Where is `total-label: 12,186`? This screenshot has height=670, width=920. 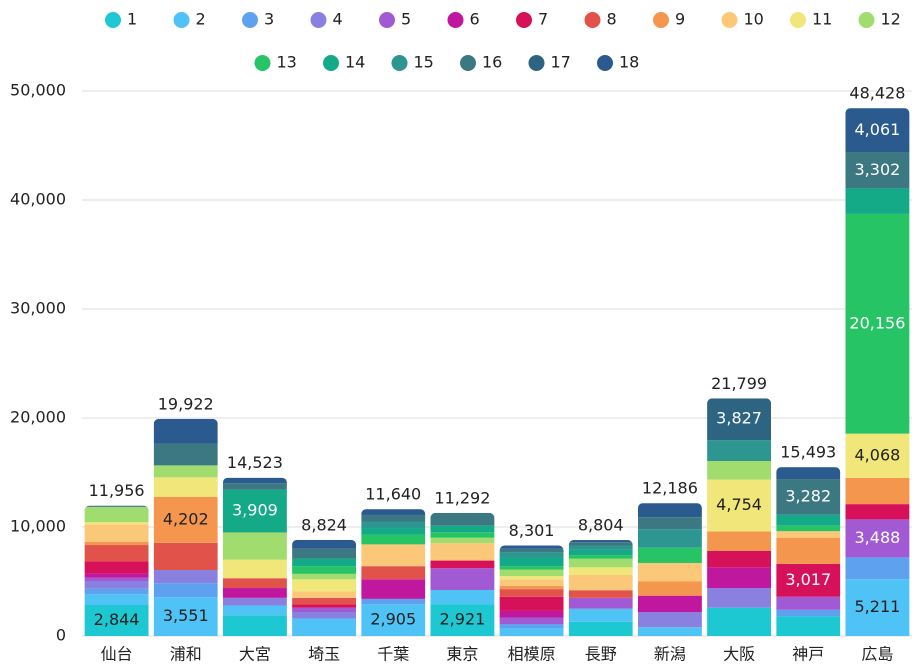
total-label: 12,186 is located at coordinates (670, 488).